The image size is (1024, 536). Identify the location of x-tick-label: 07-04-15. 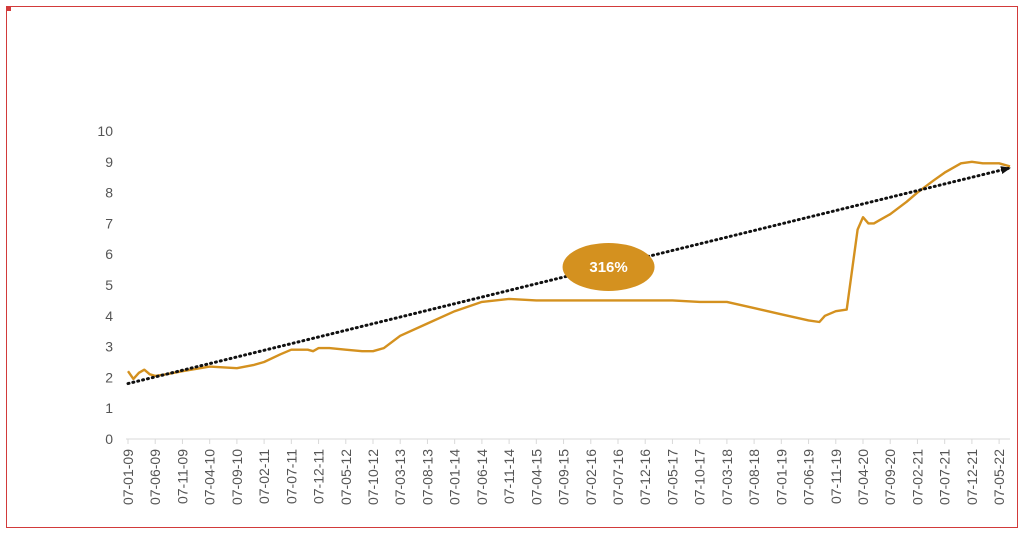
(536, 477).